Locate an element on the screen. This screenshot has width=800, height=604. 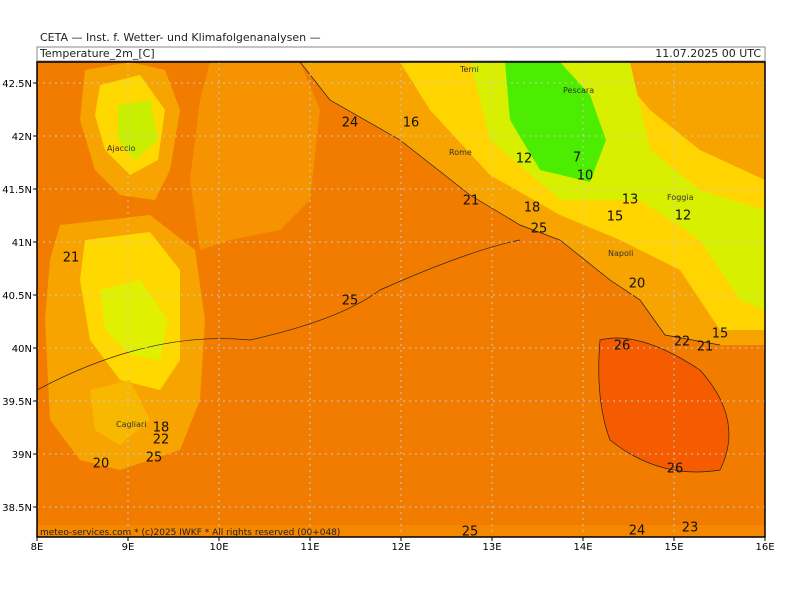
y-tick-label: 39N is located at coordinates (22, 455).